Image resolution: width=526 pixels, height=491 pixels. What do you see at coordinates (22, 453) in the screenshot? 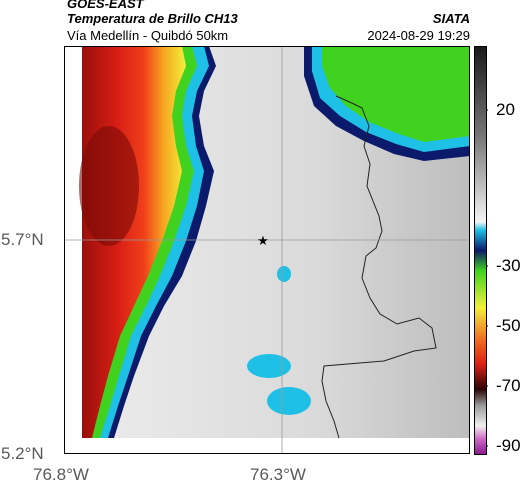
I see `lat-tick-label: 5.2°N` at bounding box center [22, 453].